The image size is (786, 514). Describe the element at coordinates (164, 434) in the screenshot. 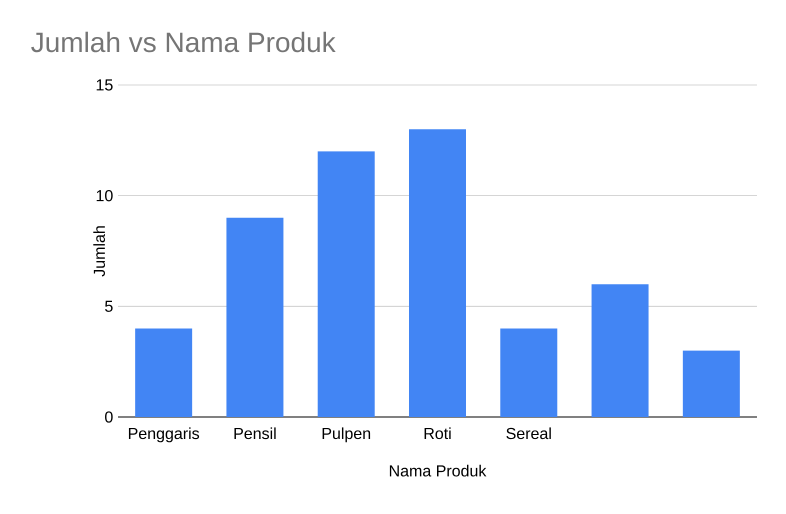

I see `x-tick-label: Penggaris` at that location.